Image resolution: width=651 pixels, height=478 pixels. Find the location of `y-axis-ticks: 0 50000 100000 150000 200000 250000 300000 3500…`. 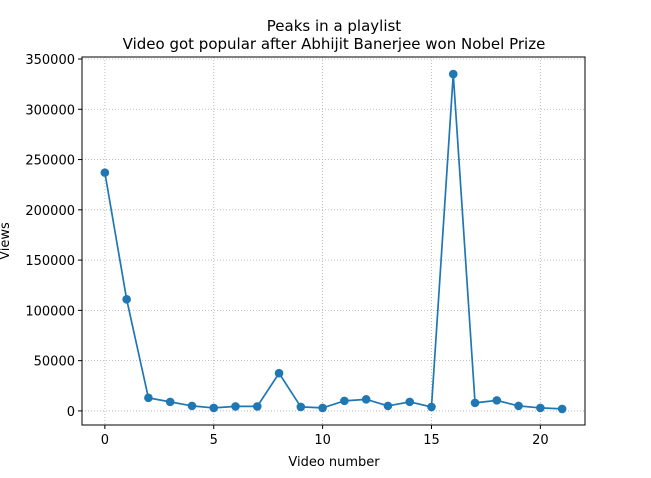

y-axis-ticks: 0 50000 100000 150000 200000 250000 300000 3500… is located at coordinates (53, 236).